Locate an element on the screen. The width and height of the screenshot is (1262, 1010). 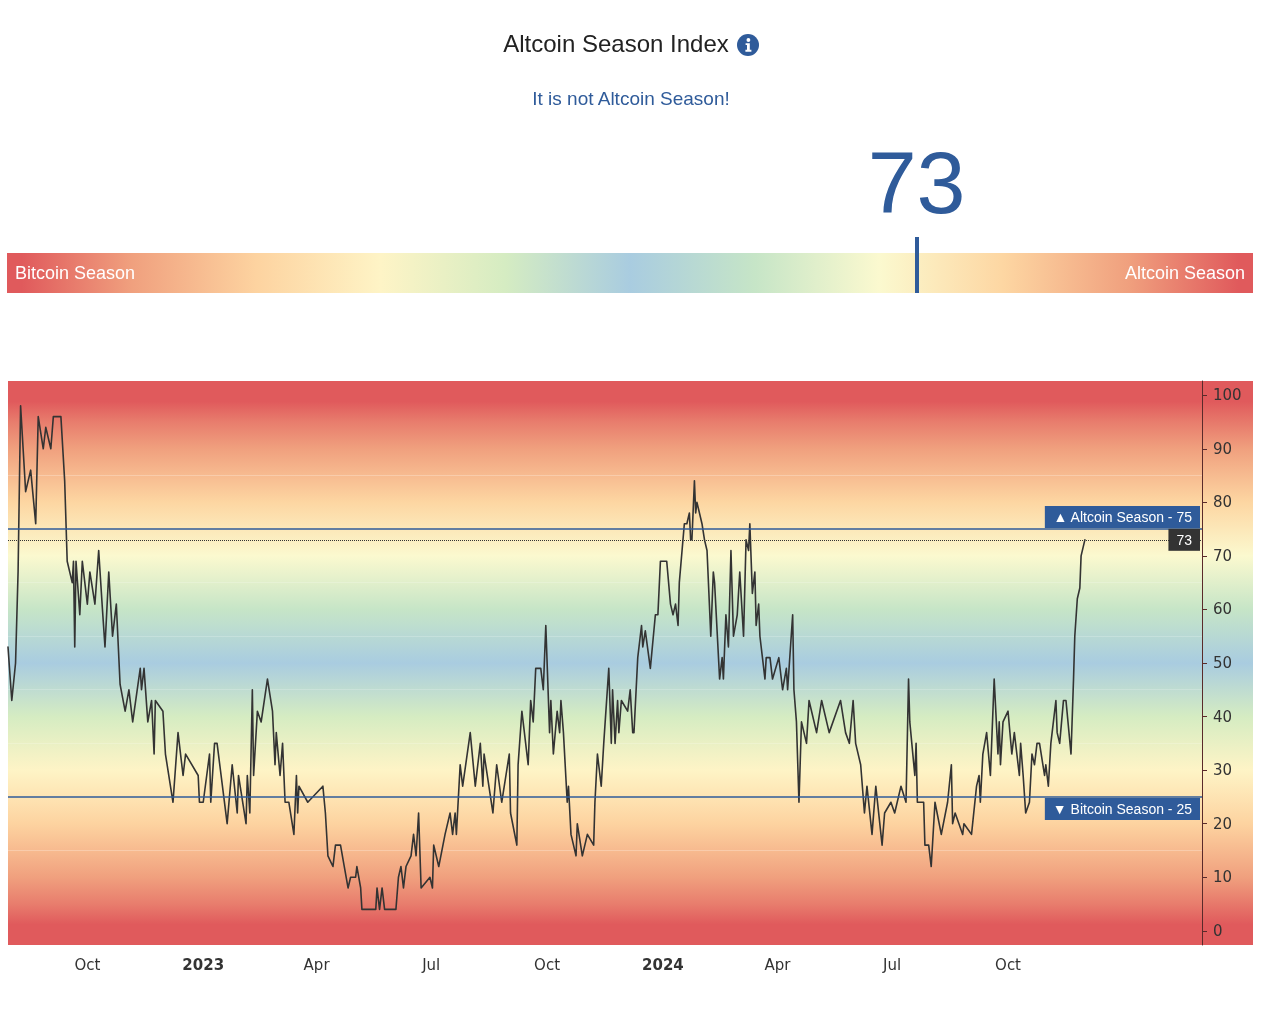
text: Bitcoin Season is located at coordinates (75, 273).